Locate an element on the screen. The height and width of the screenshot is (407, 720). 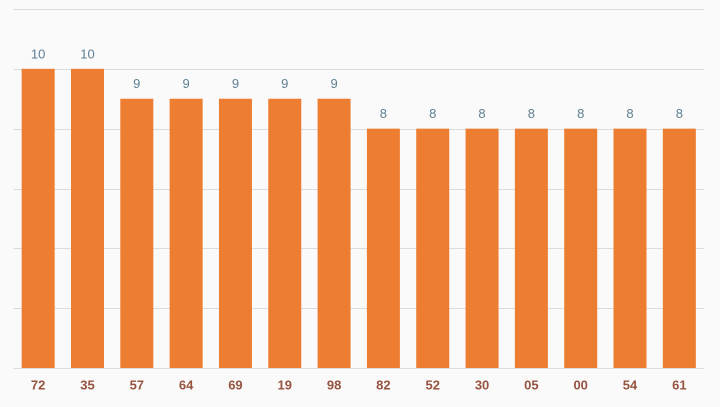
x-tick-label: 00 is located at coordinates (580, 384).